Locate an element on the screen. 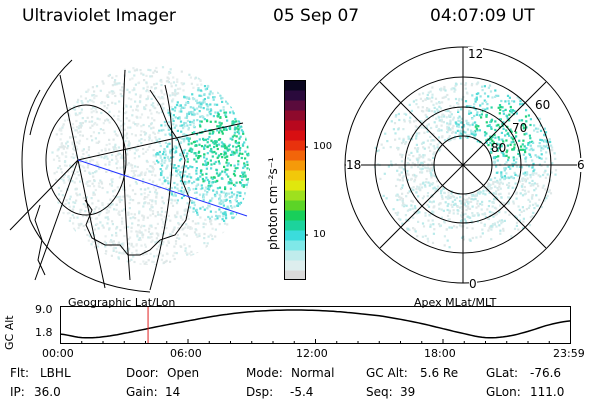 The height and width of the screenshot is (400, 600). colorbar-swatch is located at coordinates (295, 95).